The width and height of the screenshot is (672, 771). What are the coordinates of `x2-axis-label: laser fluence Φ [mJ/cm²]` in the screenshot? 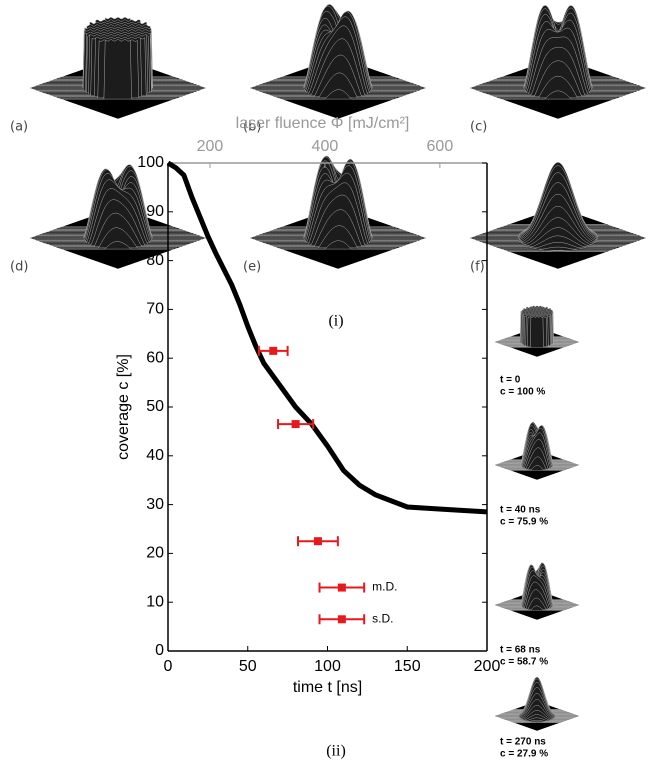 It's located at (323, 123).